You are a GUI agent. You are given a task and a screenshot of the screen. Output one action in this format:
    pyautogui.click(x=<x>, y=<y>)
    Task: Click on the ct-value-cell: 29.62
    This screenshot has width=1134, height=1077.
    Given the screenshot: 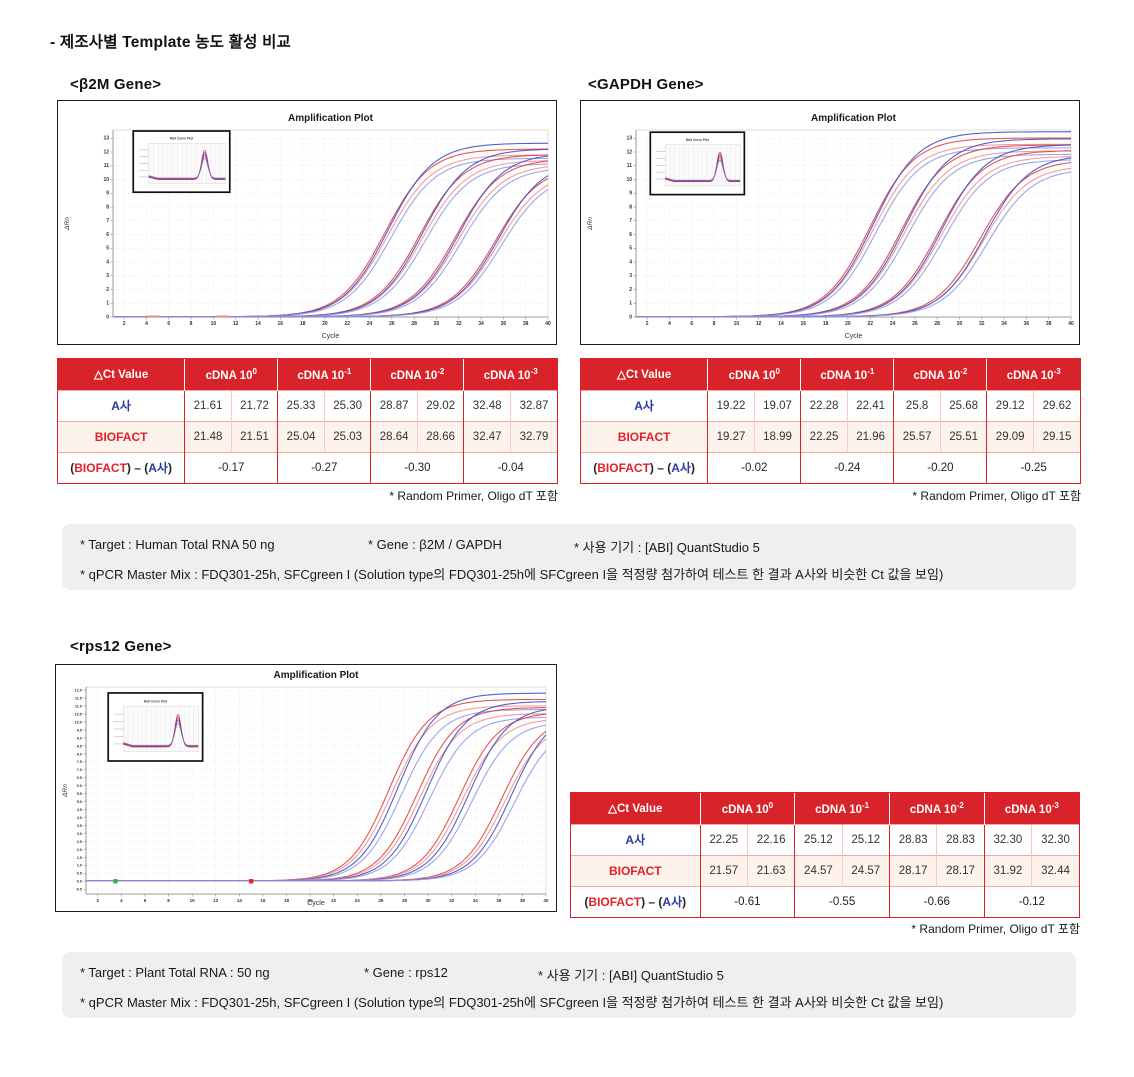 What is the action you would take?
    pyautogui.click(x=1056, y=405)
    